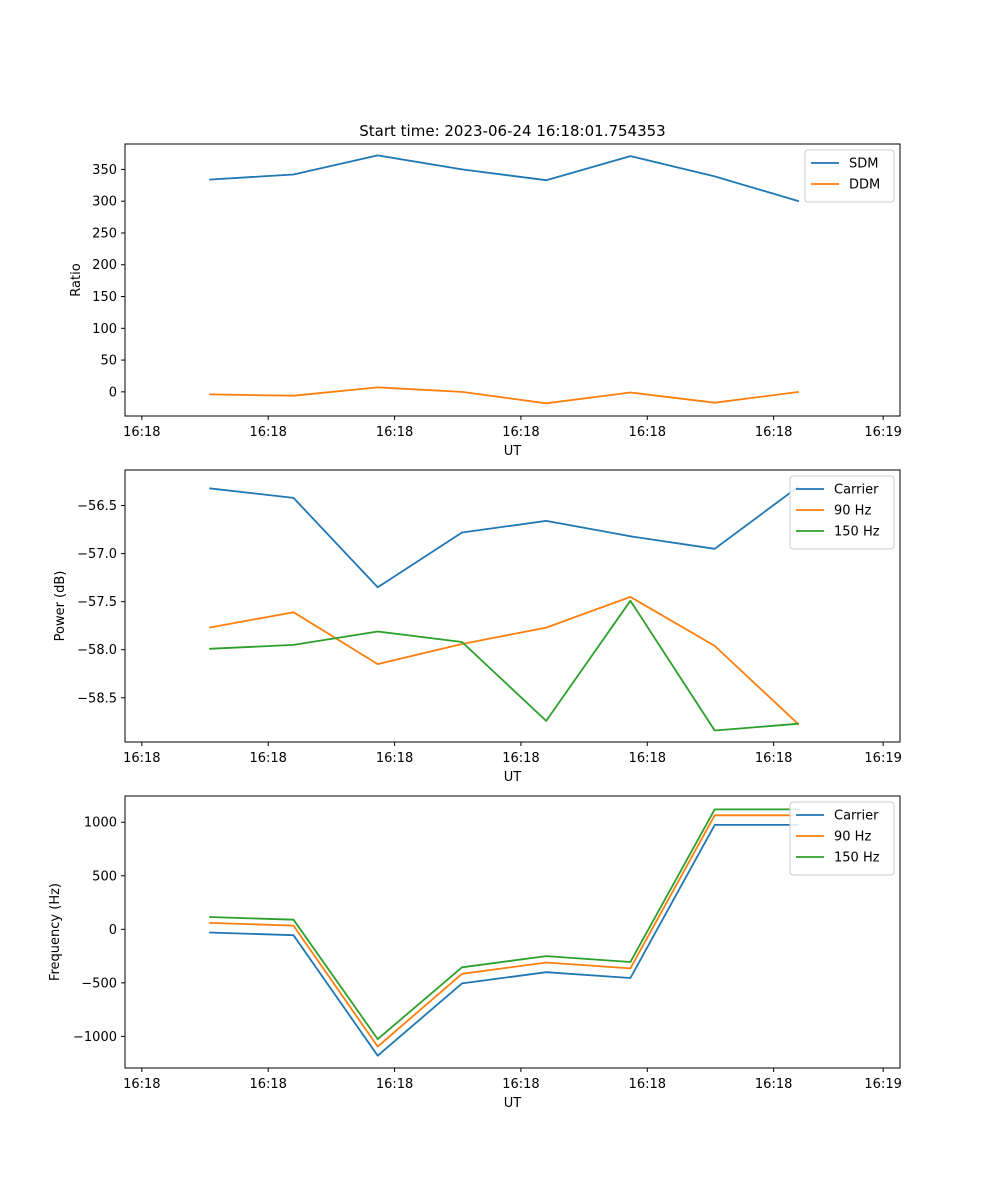  What do you see at coordinates (100, 823) in the screenshot?
I see `y-tick-label: 1000` at bounding box center [100, 823].